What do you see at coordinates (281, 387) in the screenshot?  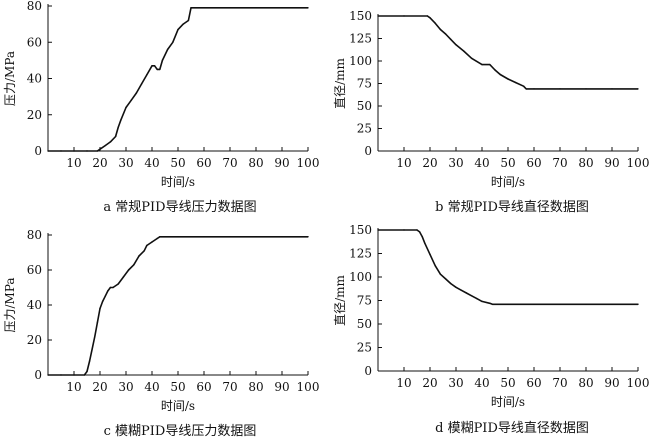 I see `x-tick-label: 90` at bounding box center [281, 387].